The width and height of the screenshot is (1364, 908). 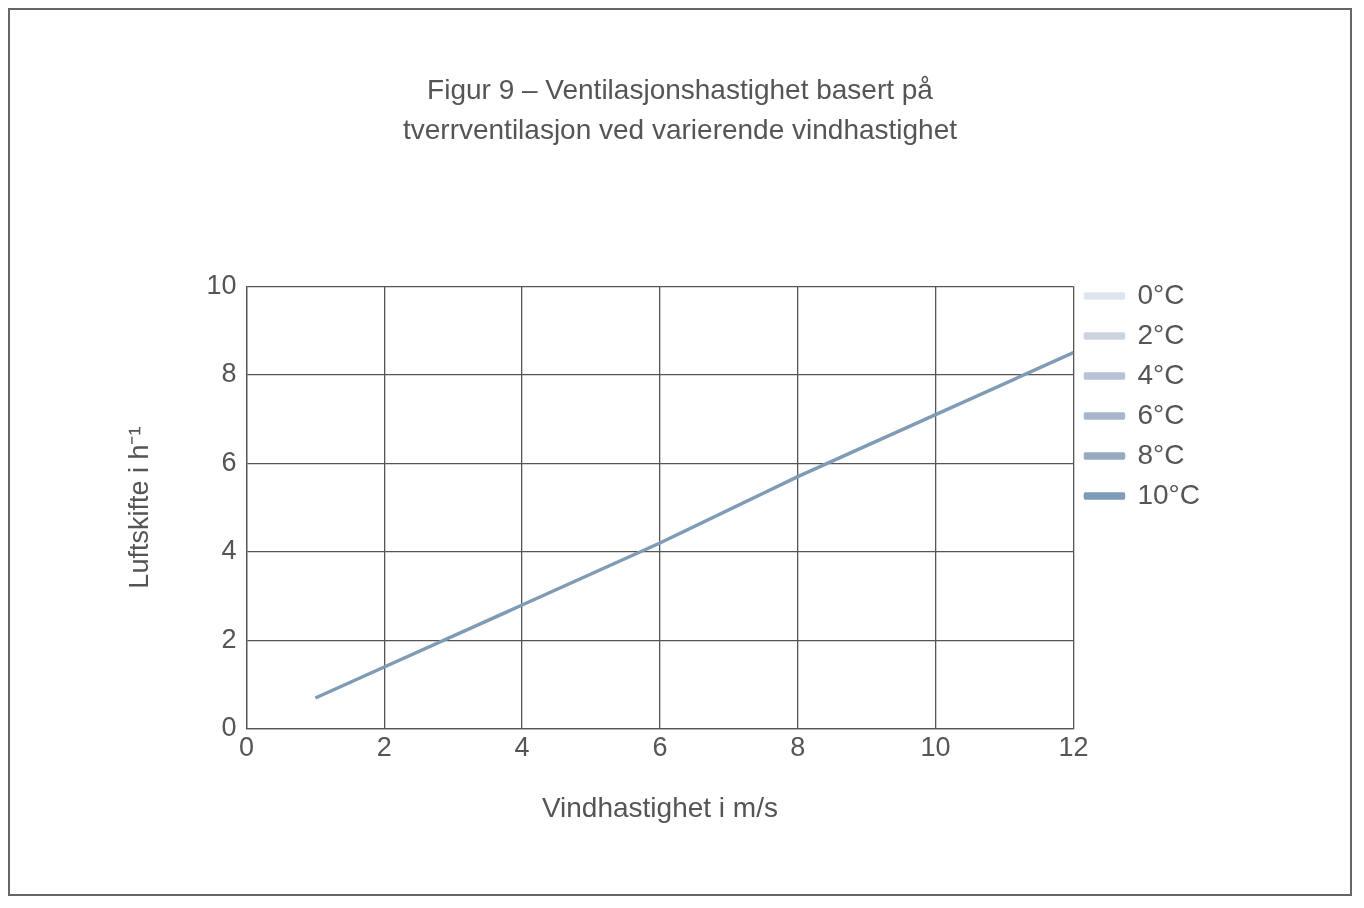 I want to click on x-tick-label: 8, so click(x=798, y=746).